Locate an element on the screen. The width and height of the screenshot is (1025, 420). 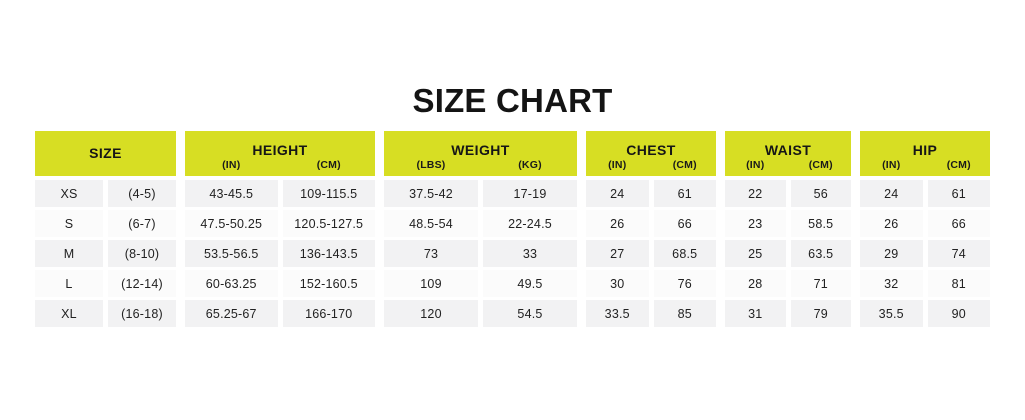
column-group-hip: HIP (IN) (CM) 24 61 26 66 29 74 32 81 35.5 90 is located at coordinates (925, 230).